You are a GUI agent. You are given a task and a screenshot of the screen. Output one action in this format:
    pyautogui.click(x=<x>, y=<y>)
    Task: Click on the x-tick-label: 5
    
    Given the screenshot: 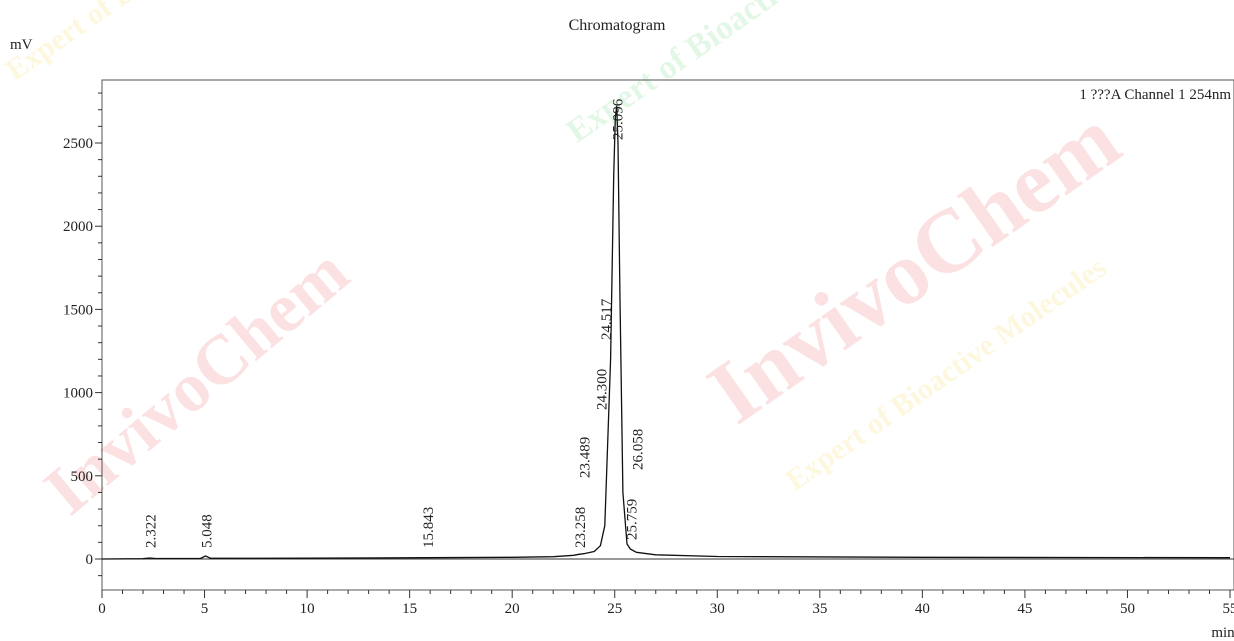 What is the action you would take?
    pyautogui.click(x=205, y=609)
    